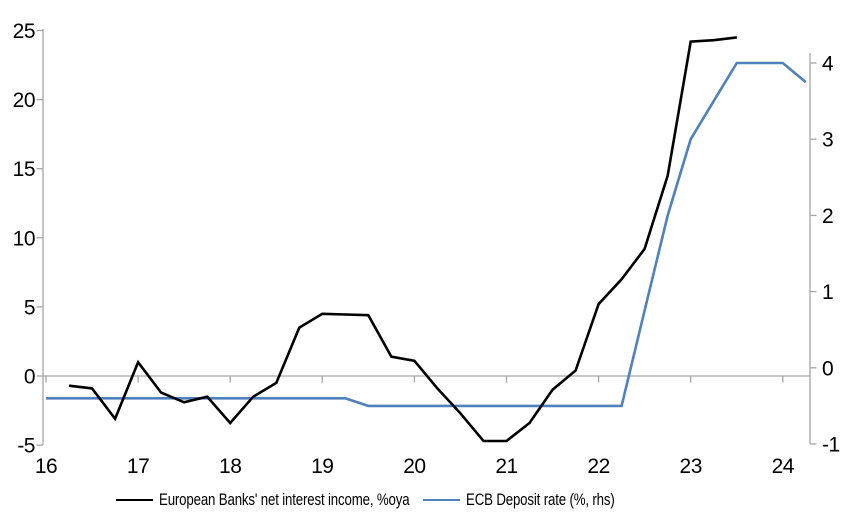 Image resolution: width=852 pixels, height=531 pixels. What do you see at coordinates (827, 292) in the screenshot?
I see `y-right-tick-label: 1` at bounding box center [827, 292].